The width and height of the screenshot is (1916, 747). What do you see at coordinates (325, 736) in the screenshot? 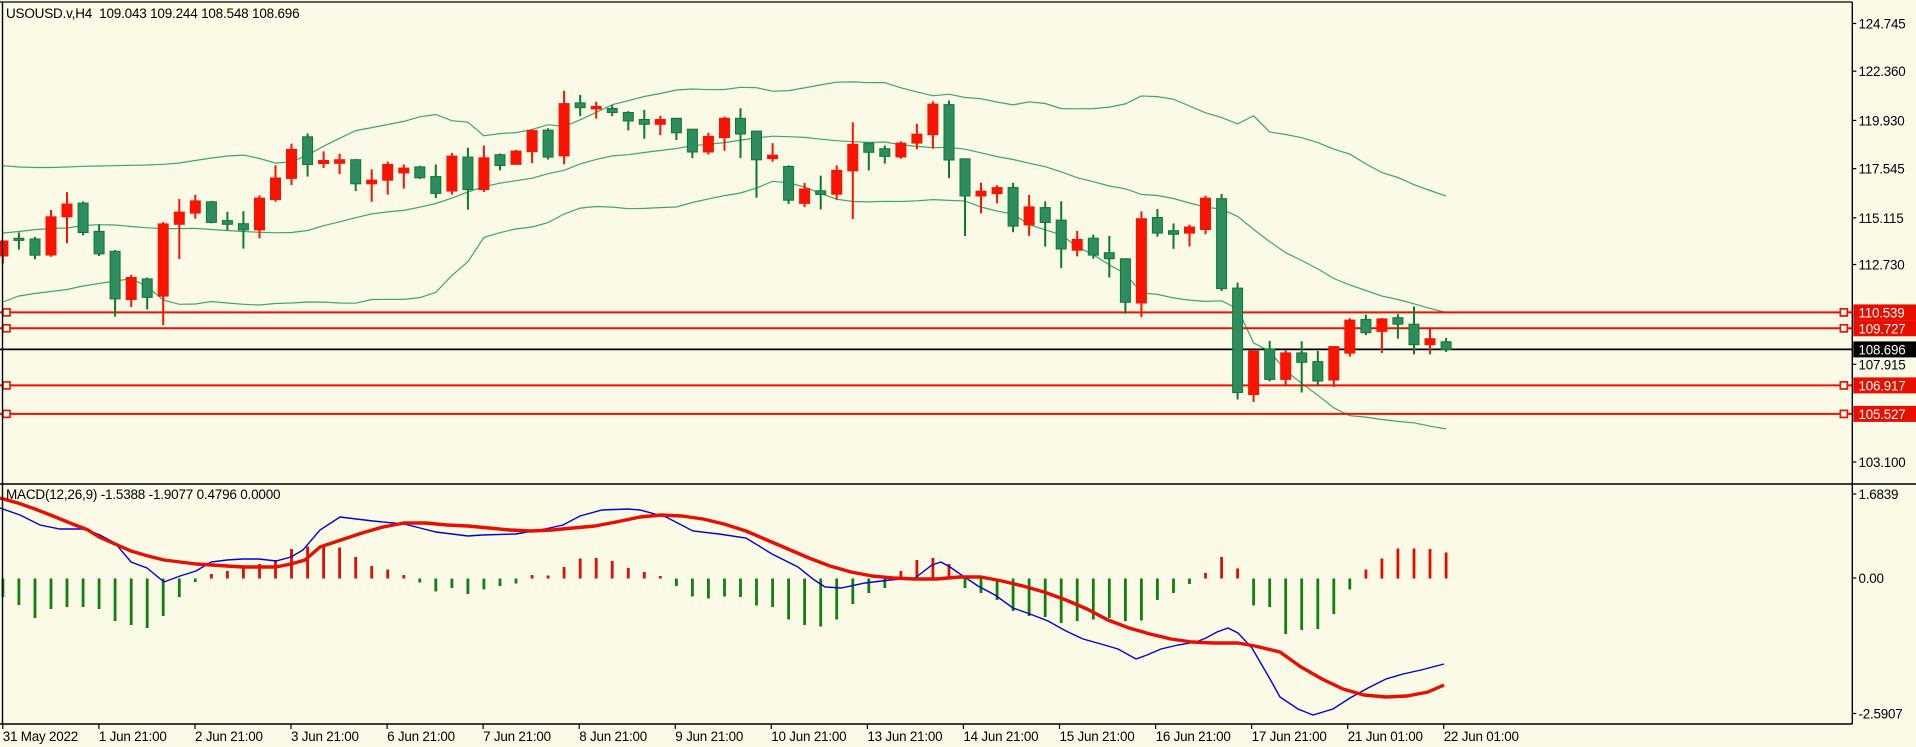
I see `svg-text: 3 Jun 21:00` at bounding box center [325, 736].